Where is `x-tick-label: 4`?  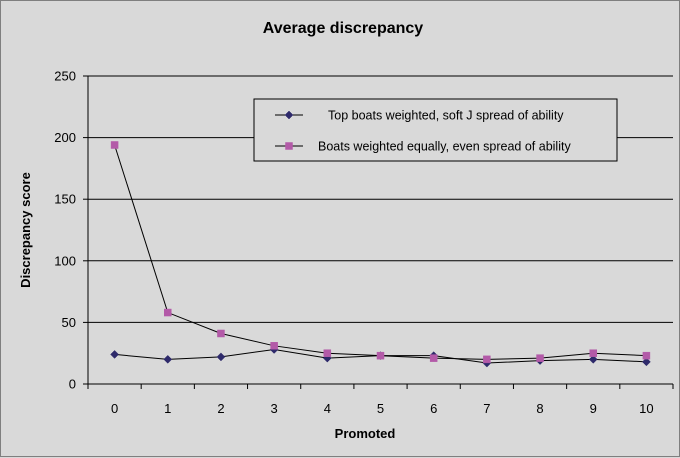
x-tick-label: 4 is located at coordinates (327, 408).